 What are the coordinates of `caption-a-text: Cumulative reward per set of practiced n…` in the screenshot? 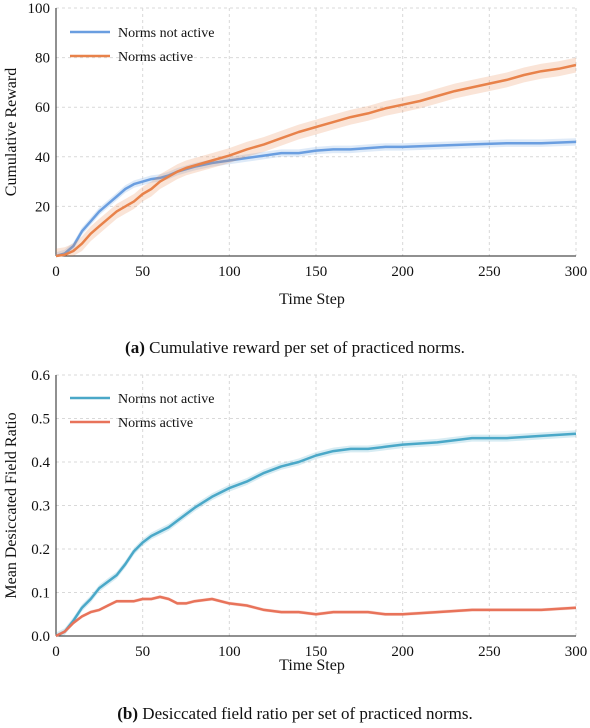 It's located at (307, 347).